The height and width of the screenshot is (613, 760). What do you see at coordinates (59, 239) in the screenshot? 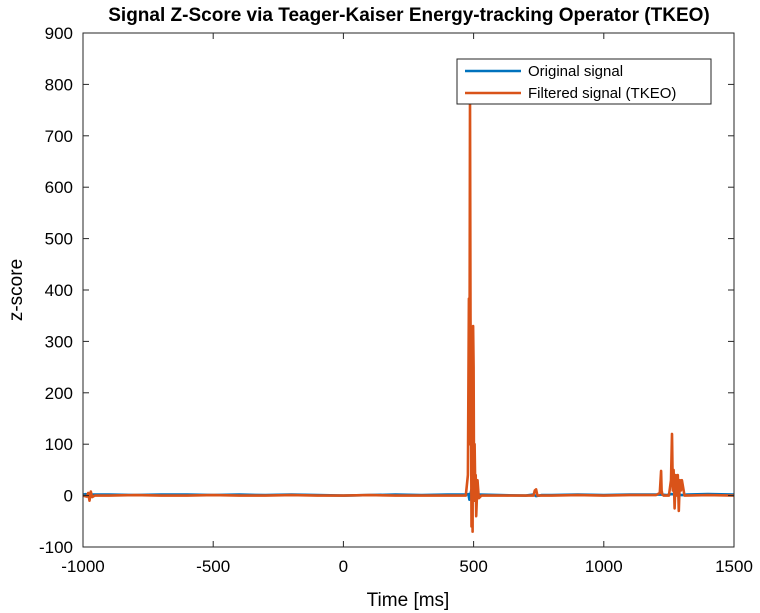
I see `y-tick-label: 500` at bounding box center [59, 239].